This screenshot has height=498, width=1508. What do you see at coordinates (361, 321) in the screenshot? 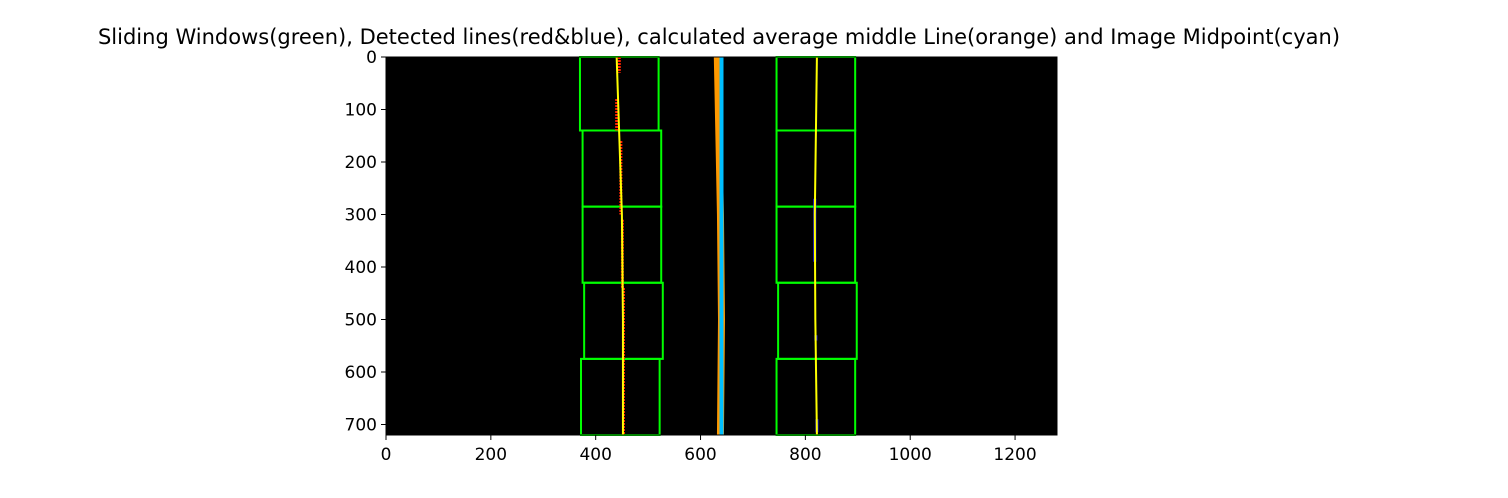
I see `y-tick-label: 500` at bounding box center [361, 321].